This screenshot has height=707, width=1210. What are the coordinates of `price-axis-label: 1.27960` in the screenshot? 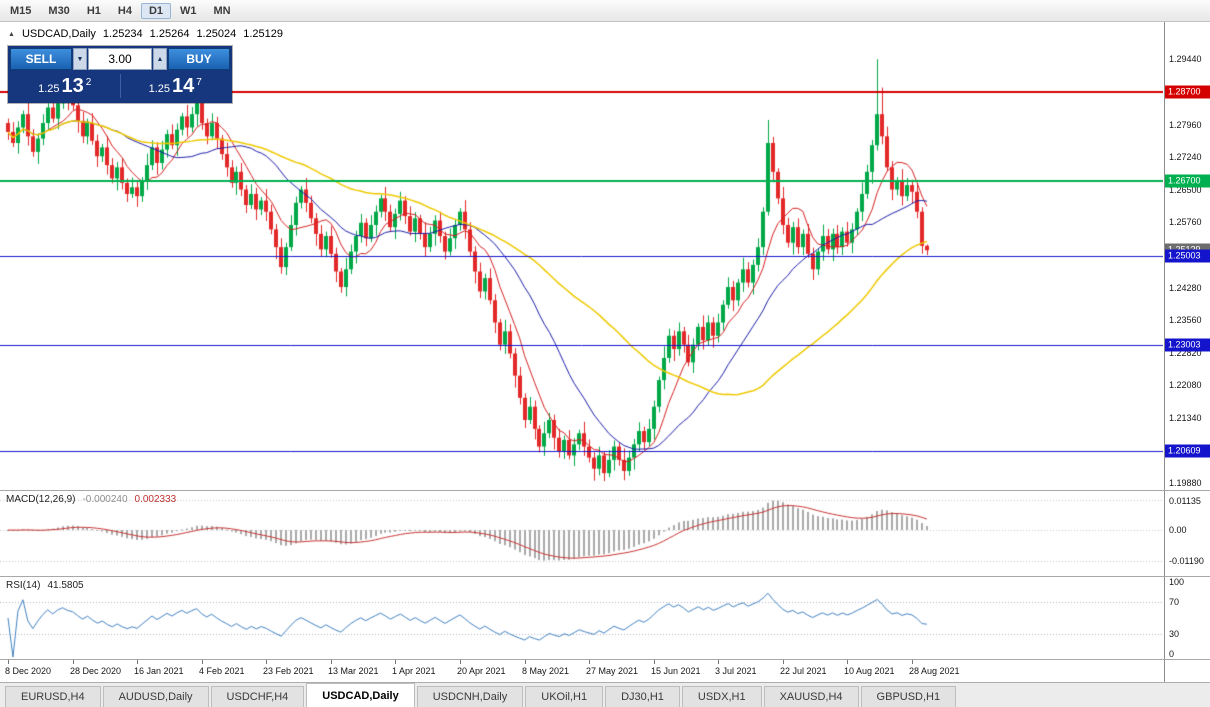 It's located at (1185, 124).